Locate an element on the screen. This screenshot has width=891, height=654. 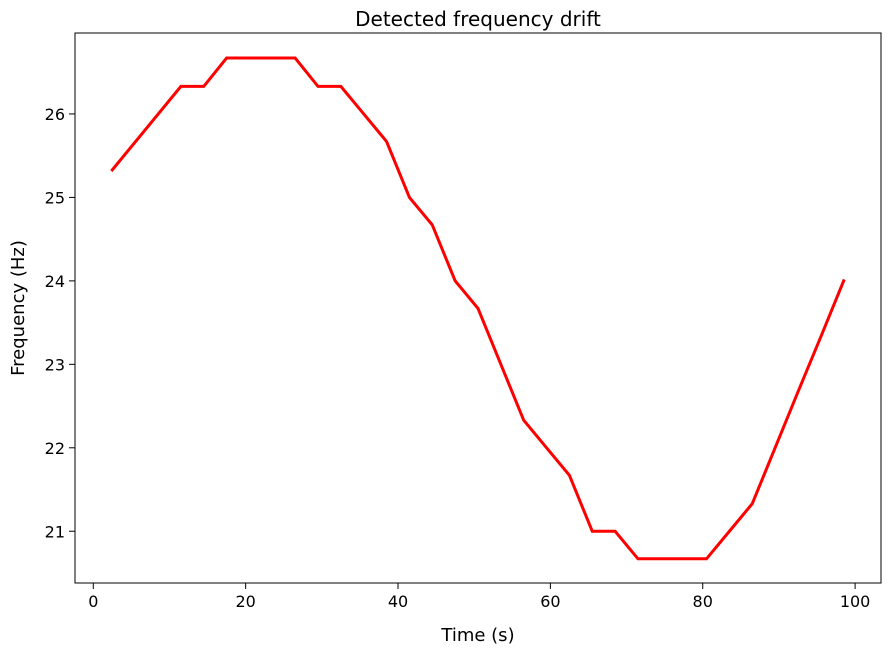
y-tick-label: 21 is located at coordinates (55, 531).